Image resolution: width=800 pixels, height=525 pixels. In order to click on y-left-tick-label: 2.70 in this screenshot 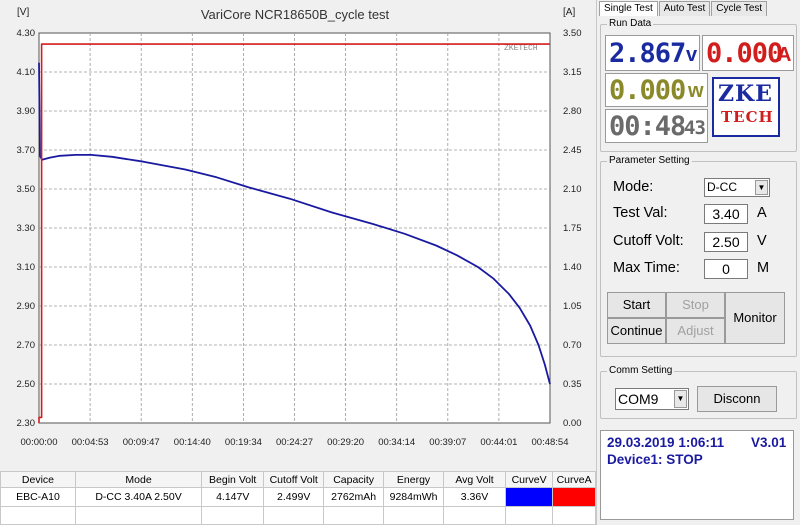, I will do `click(26, 345)`.